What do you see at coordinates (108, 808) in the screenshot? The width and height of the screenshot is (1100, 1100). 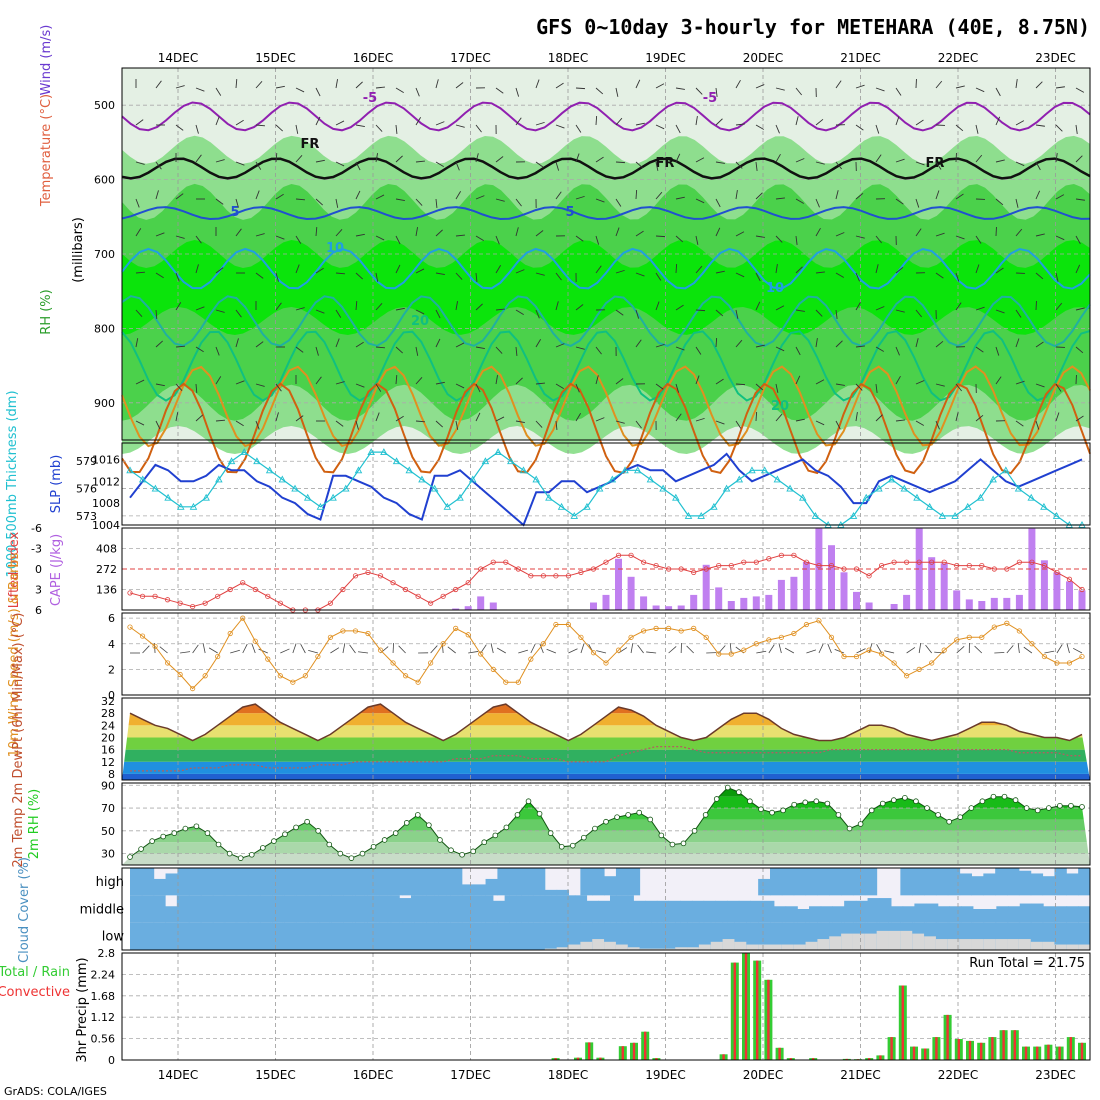 I see `rh-tick-label: 70` at bounding box center [108, 808].